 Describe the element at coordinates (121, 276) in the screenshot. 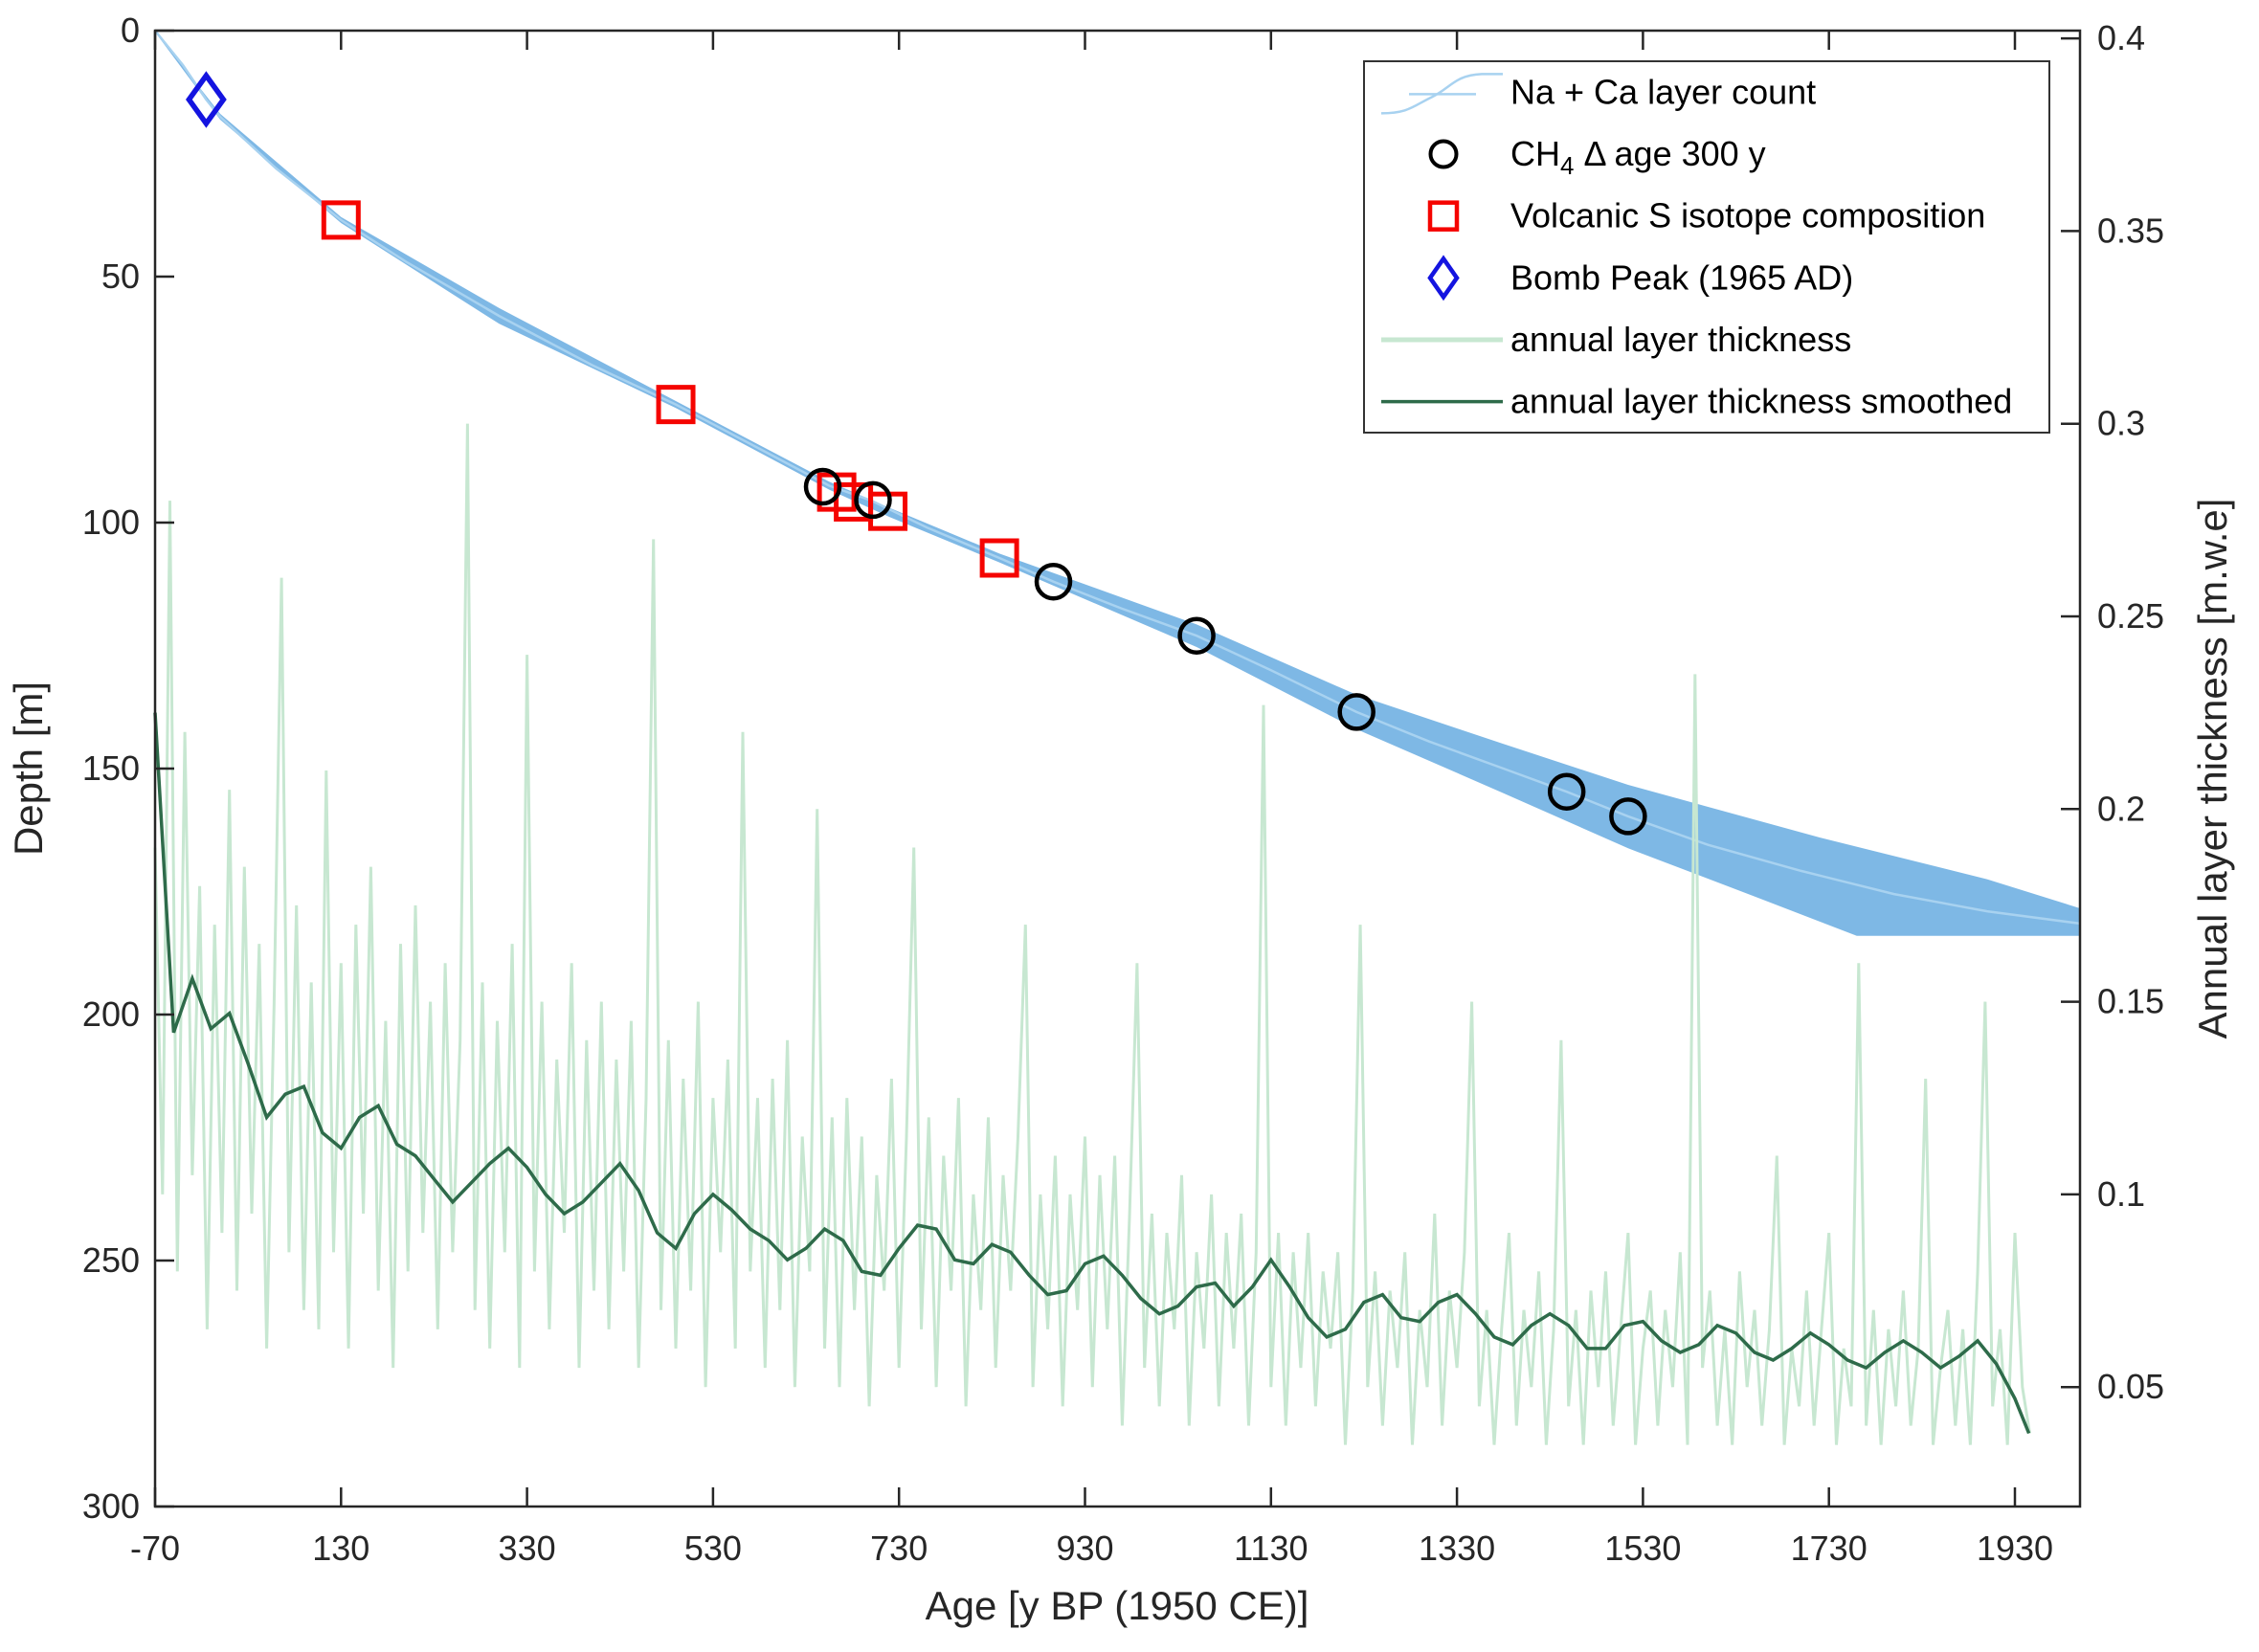

I see `y-left-tick-label: 50` at that location.